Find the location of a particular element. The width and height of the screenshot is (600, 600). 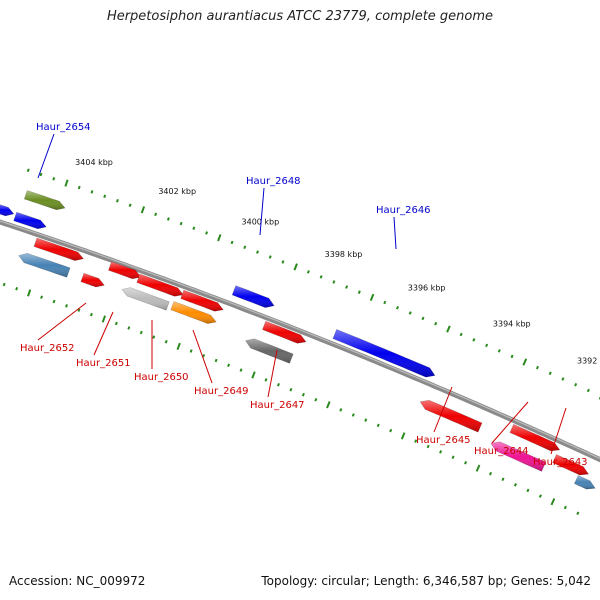

gene-label: Haur_2646 is located at coordinates (403, 210).